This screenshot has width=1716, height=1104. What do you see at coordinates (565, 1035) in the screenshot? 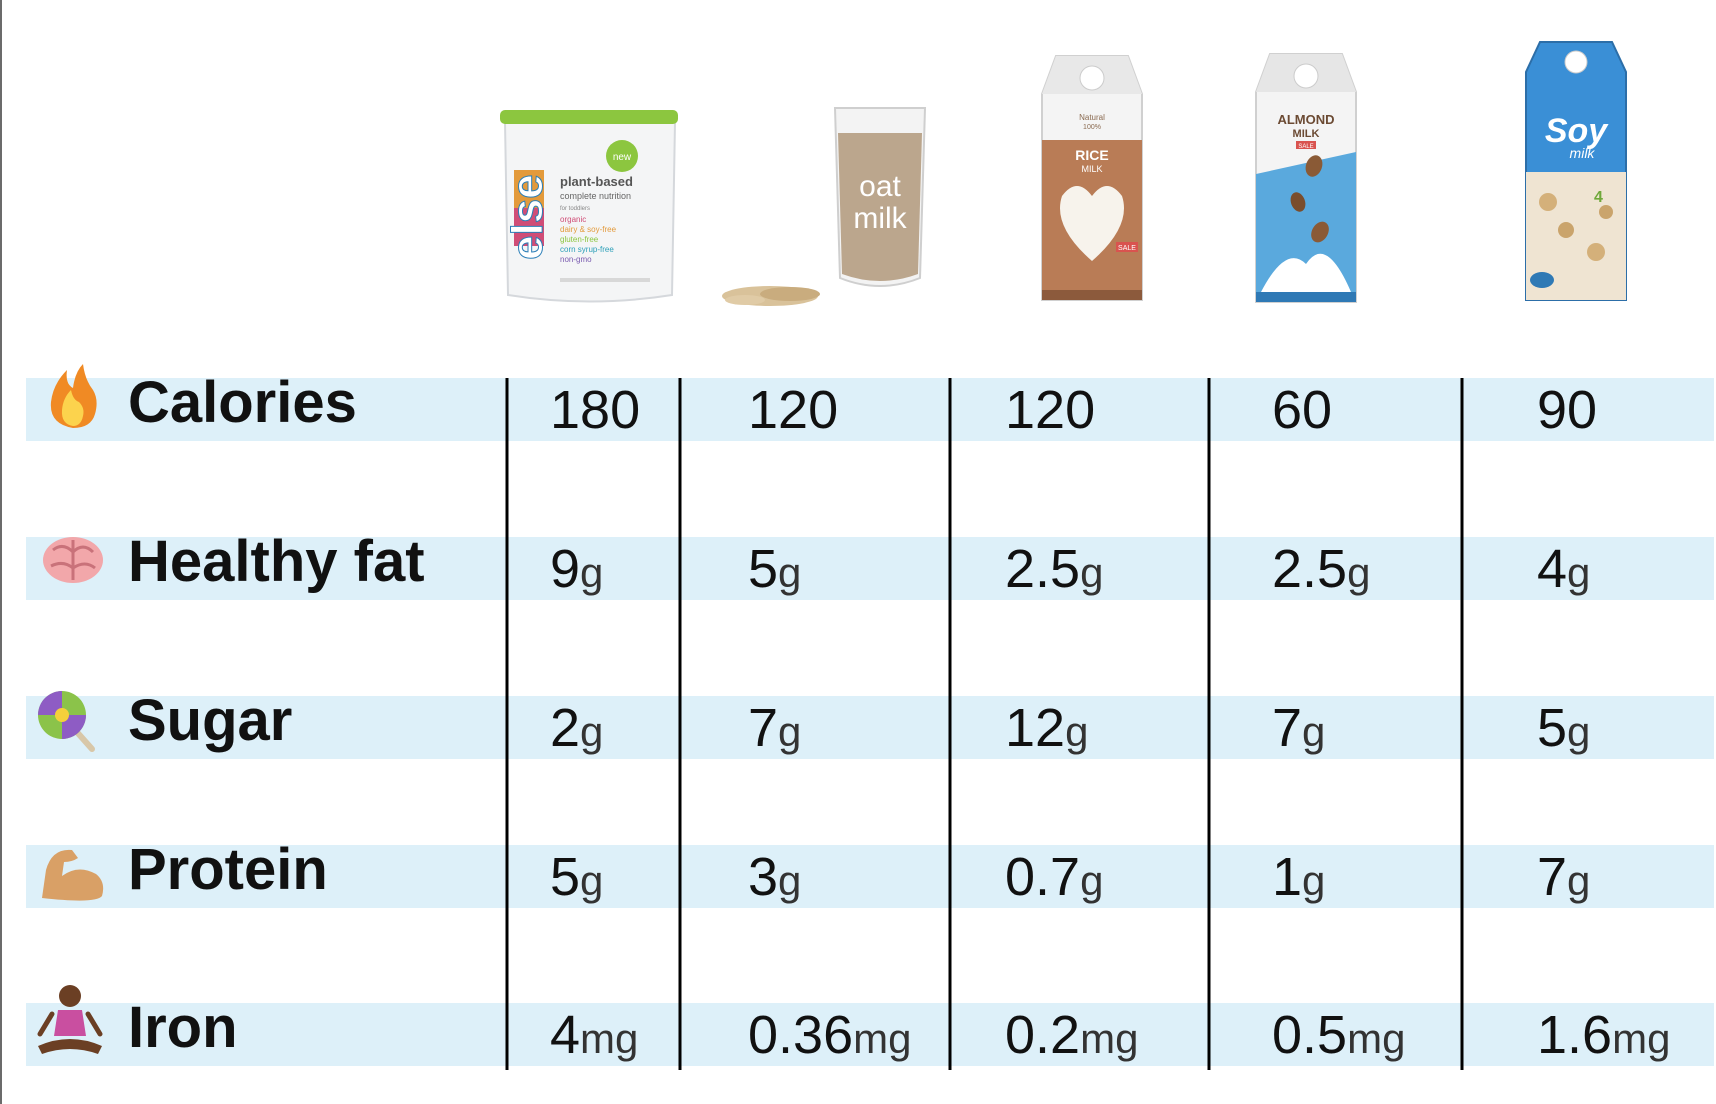
I see `cell-value-4-0: 4` at bounding box center [565, 1035].